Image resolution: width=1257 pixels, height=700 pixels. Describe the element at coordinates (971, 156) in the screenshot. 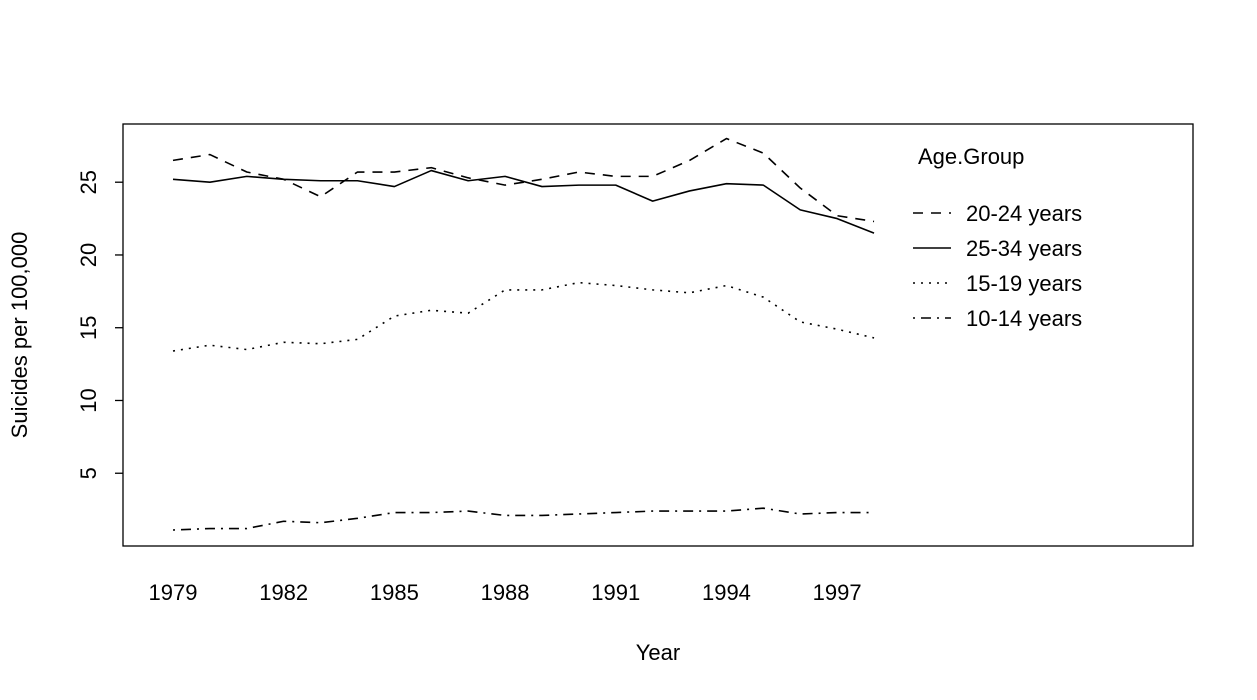

I see `legend-title: Age.Group` at that location.